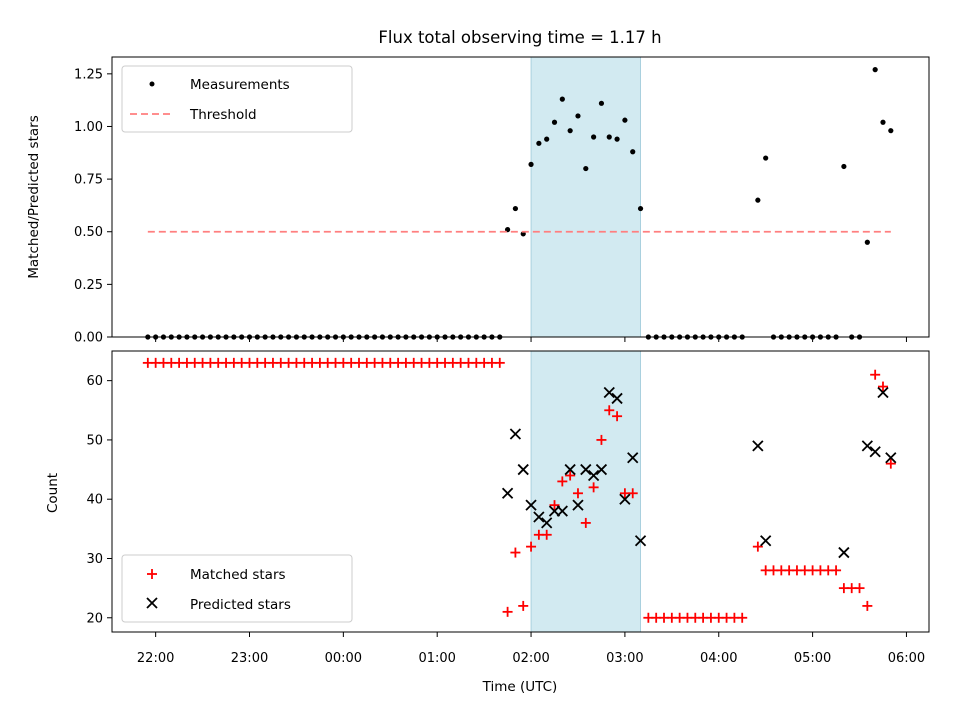 This screenshot has height=720, width=960. What do you see at coordinates (34, 196) in the screenshot?
I see `top-y-axis-label: Matched/Predicted stars` at bounding box center [34, 196].